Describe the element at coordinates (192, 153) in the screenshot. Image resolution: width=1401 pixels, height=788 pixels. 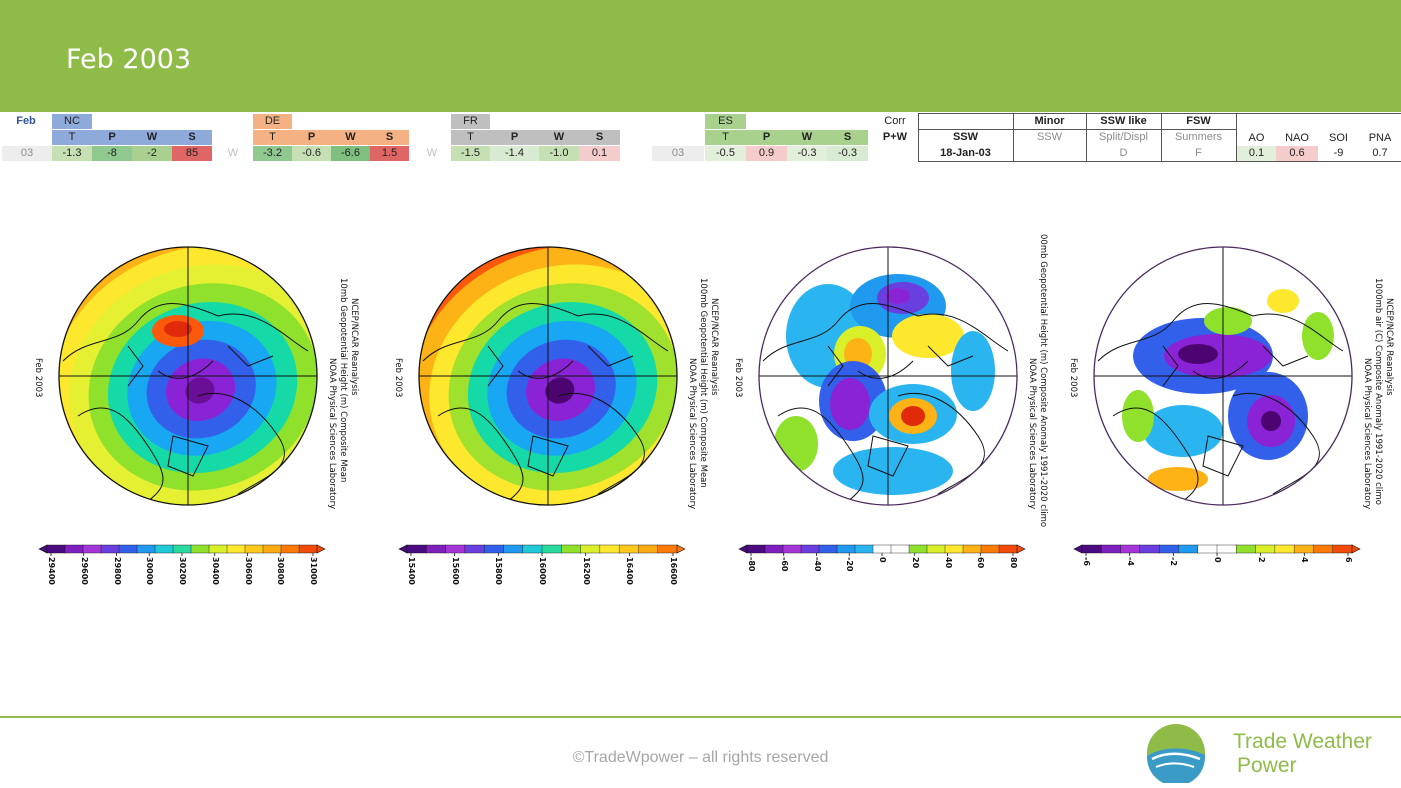
I see `region-value-nc-s: 85` at that location.